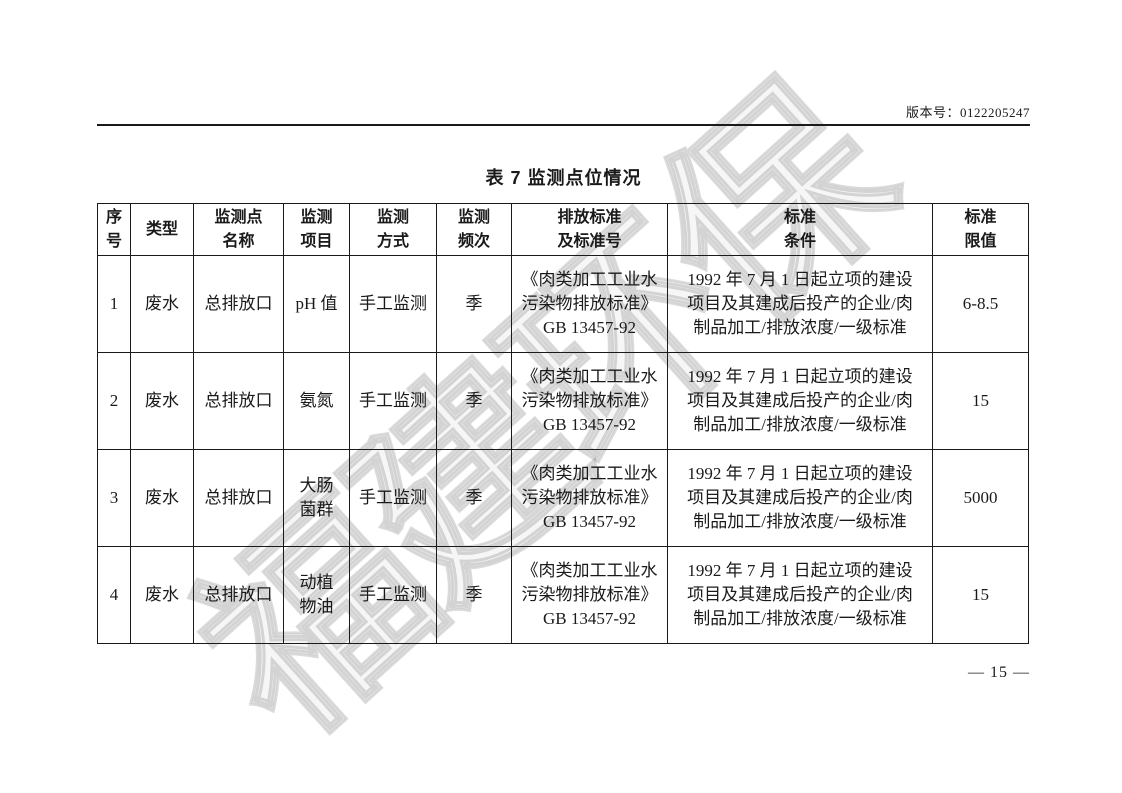  What do you see at coordinates (114, 595) in the screenshot?
I see `cell-serial: 4` at bounding box center [114, 595].